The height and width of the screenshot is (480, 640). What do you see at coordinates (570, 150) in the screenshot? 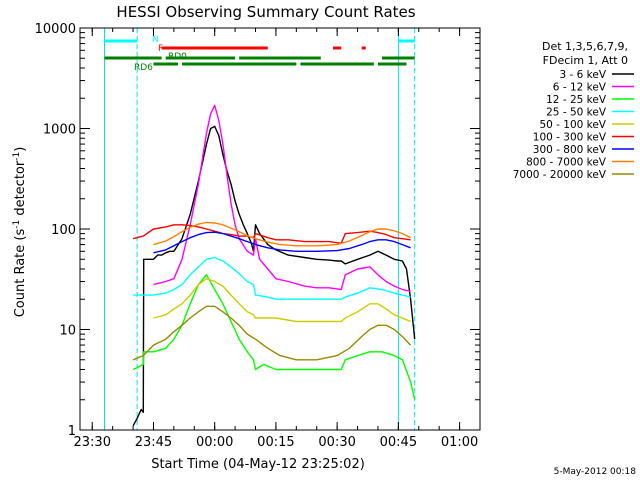
I see `legend-entry-label: 300 - 800 keV` at bounding box center [570, 150].